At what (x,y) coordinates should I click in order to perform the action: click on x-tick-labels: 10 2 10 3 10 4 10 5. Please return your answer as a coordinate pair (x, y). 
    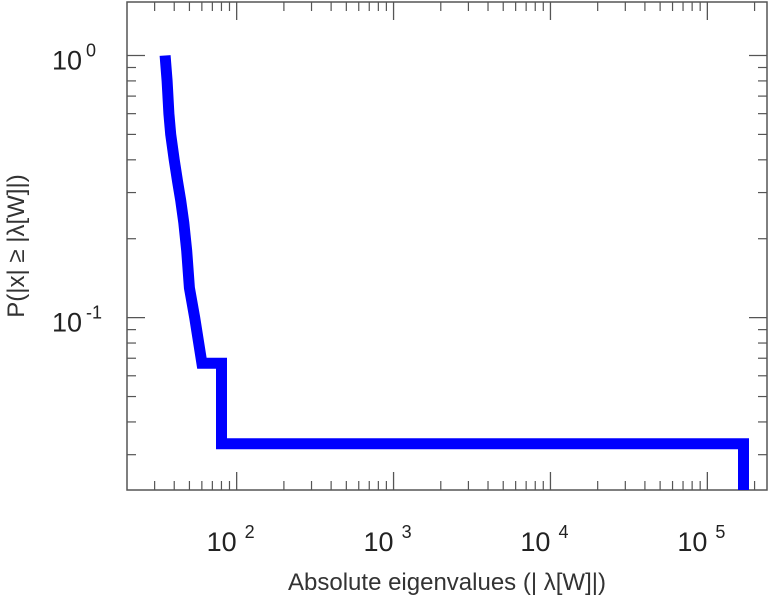
    Looking at the image, I should click on (466, 539).